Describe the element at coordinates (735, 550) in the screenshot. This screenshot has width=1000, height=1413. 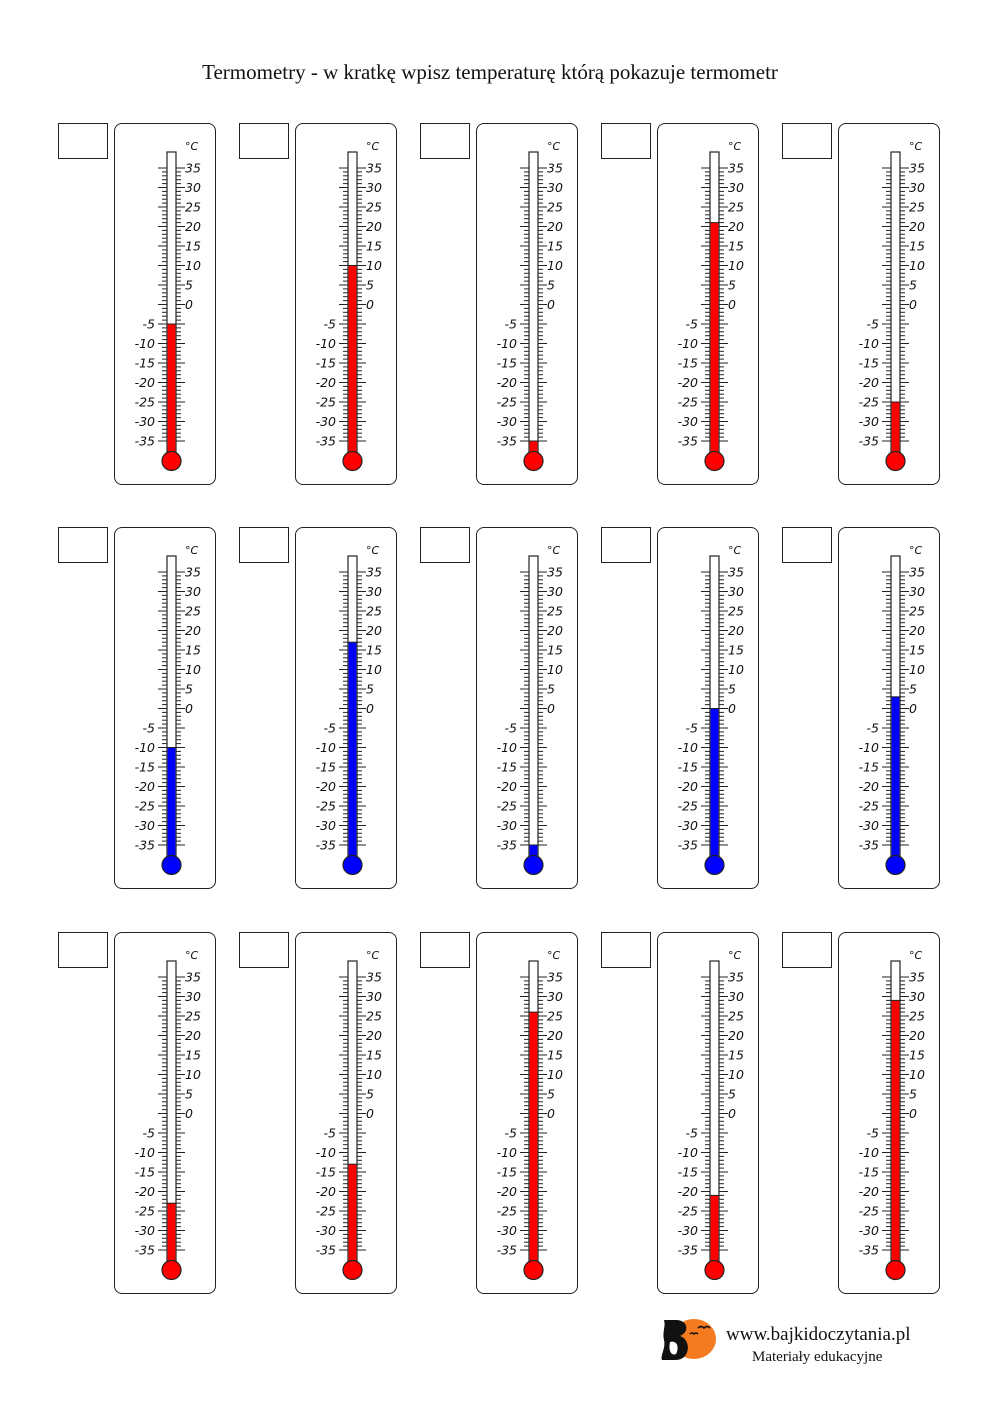
I see `unit-label: °C` at that location.